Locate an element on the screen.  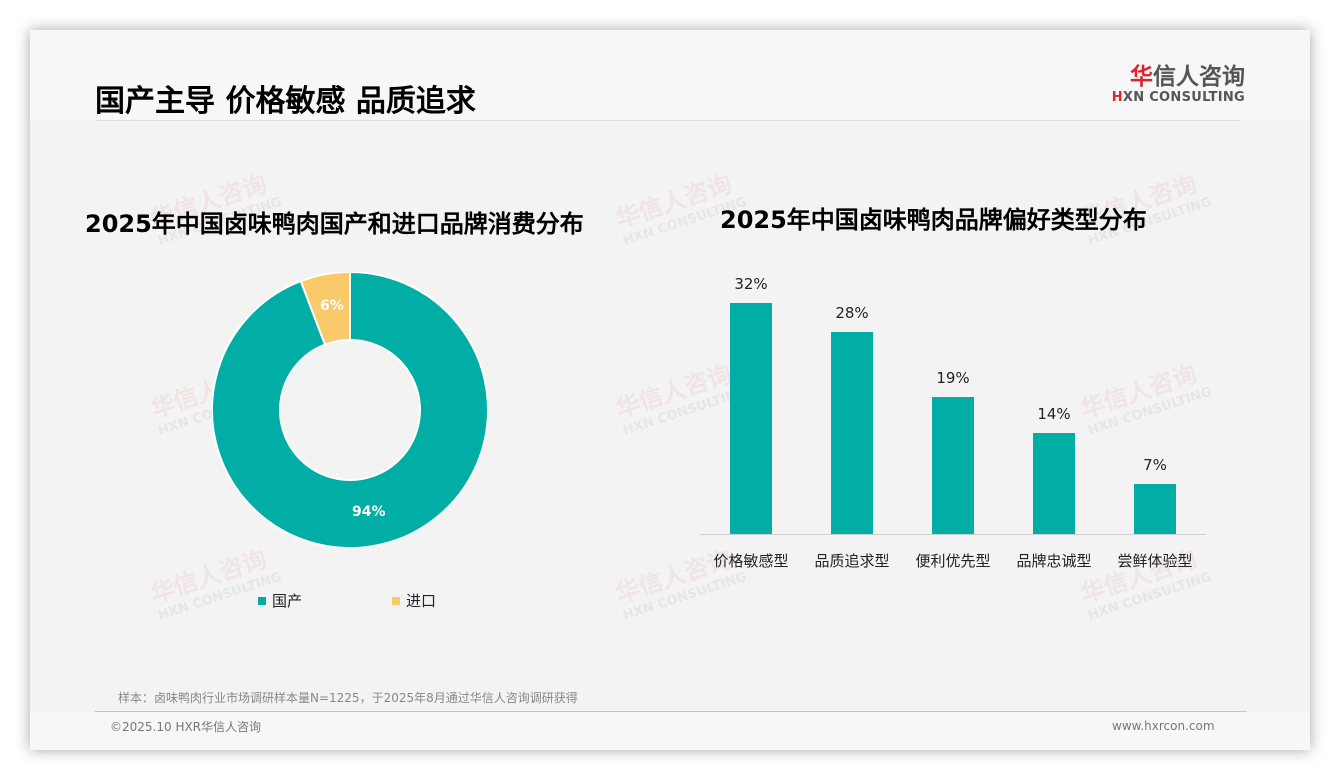
page-title: 国产主导 价格敏感 品质追求 is located at coordinates (285, 101).